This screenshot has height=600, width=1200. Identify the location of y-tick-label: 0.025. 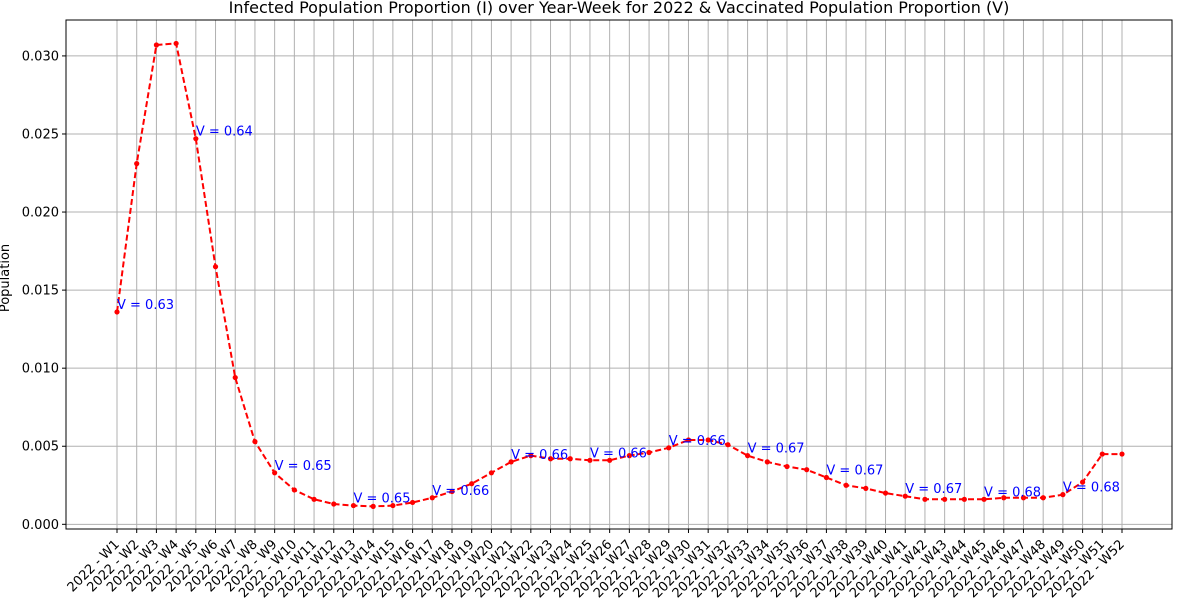
(40, 134).